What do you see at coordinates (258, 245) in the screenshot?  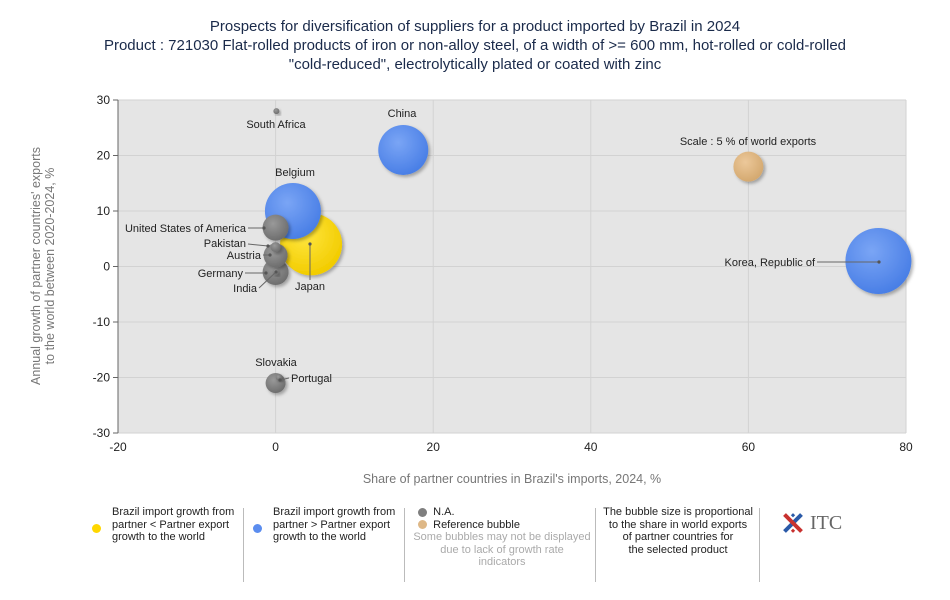 I see `leader-line-pakistan` at bounding box center [258, 245].